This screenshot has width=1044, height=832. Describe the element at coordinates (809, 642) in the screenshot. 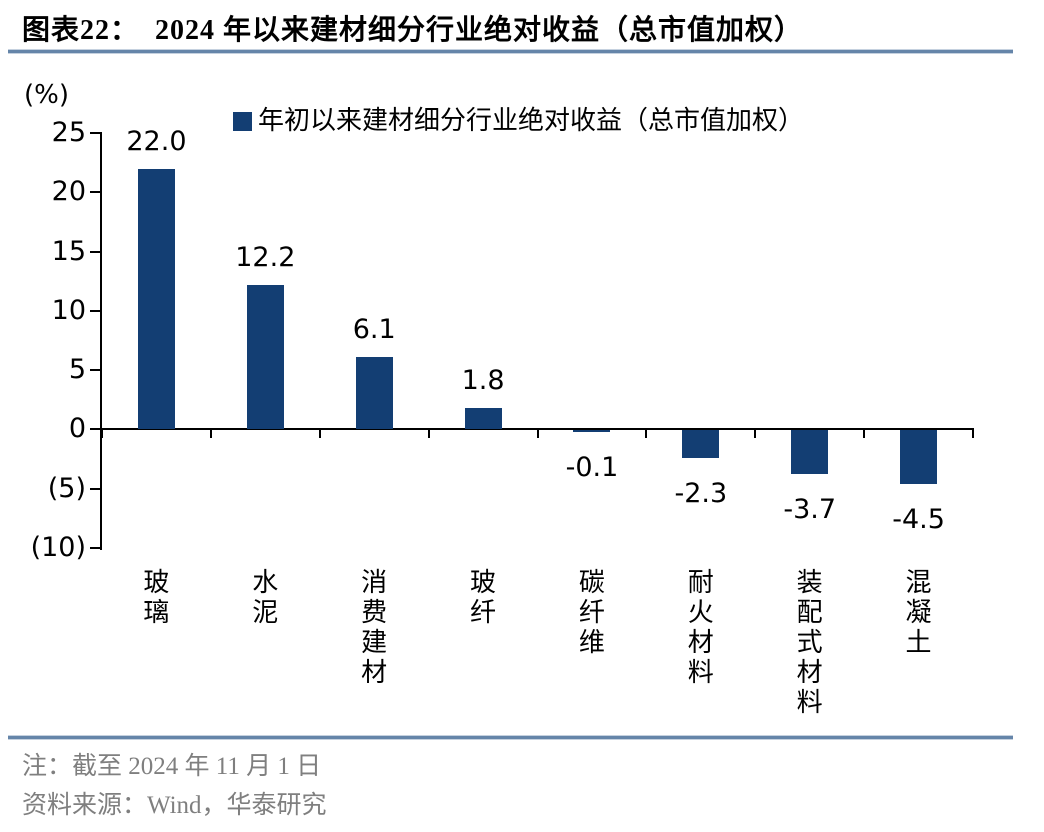

I see `x-category-label: 装 配 式 材 料` at that location.